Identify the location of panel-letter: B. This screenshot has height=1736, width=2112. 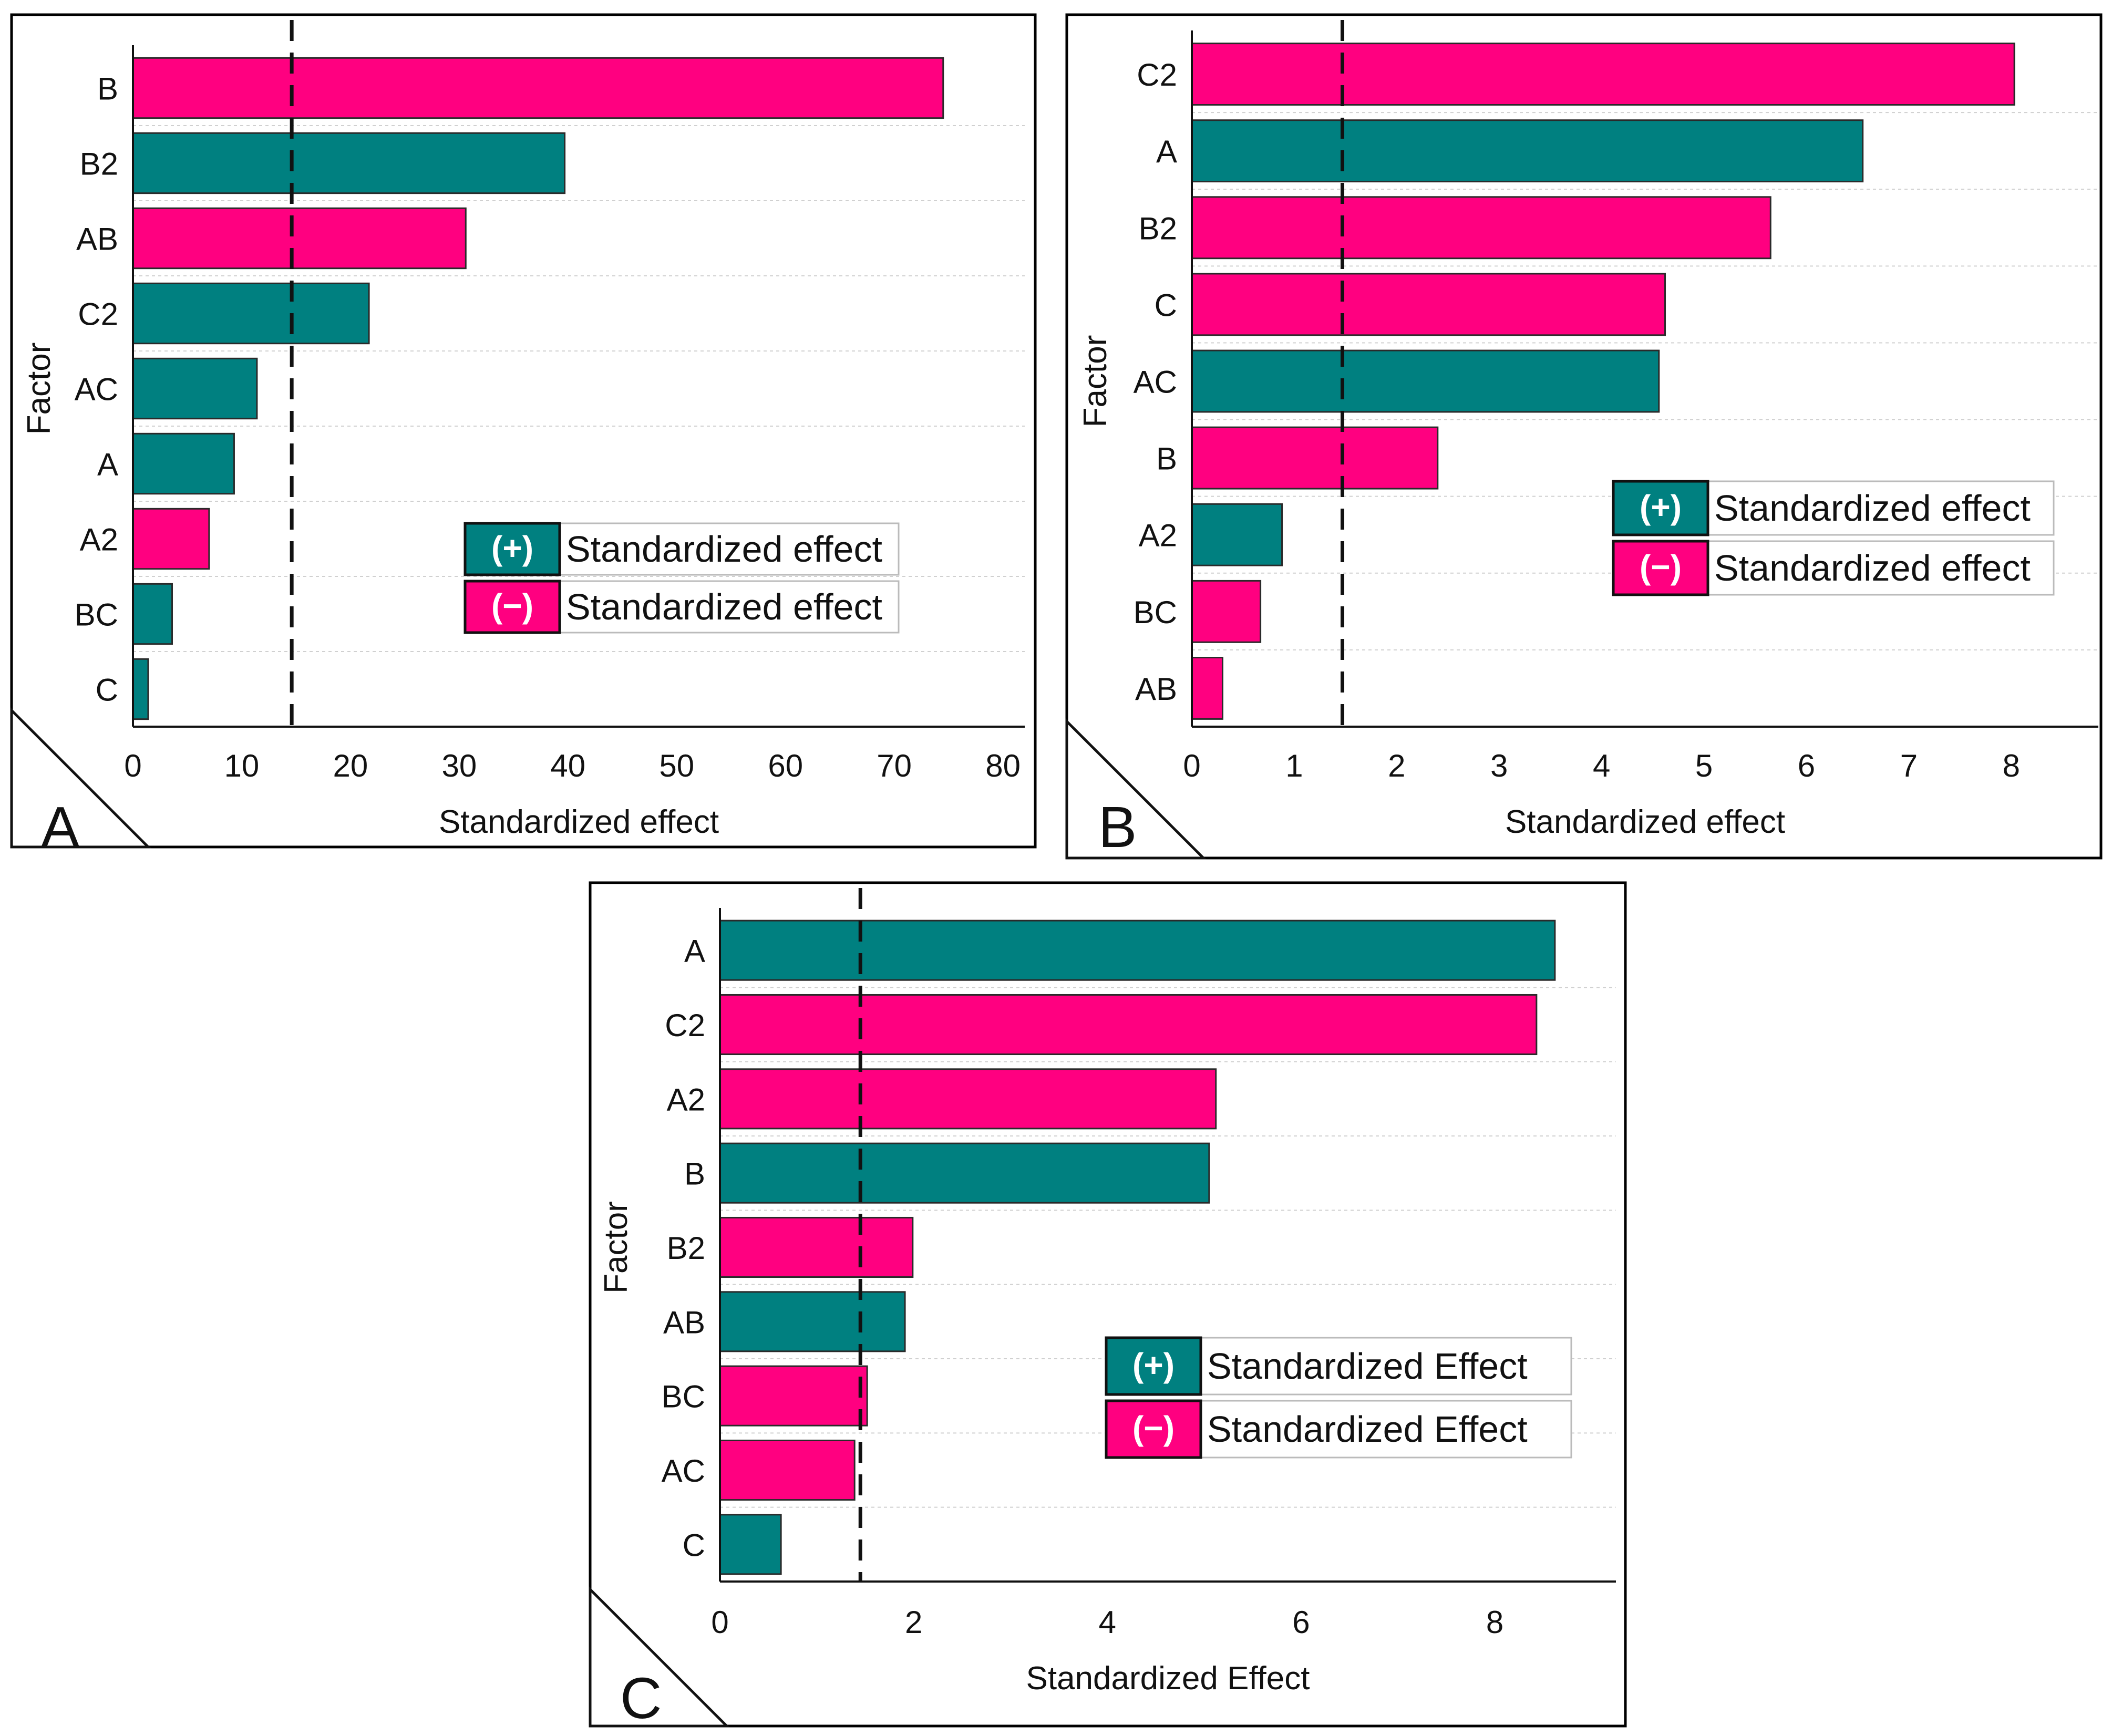
(1117, 828).